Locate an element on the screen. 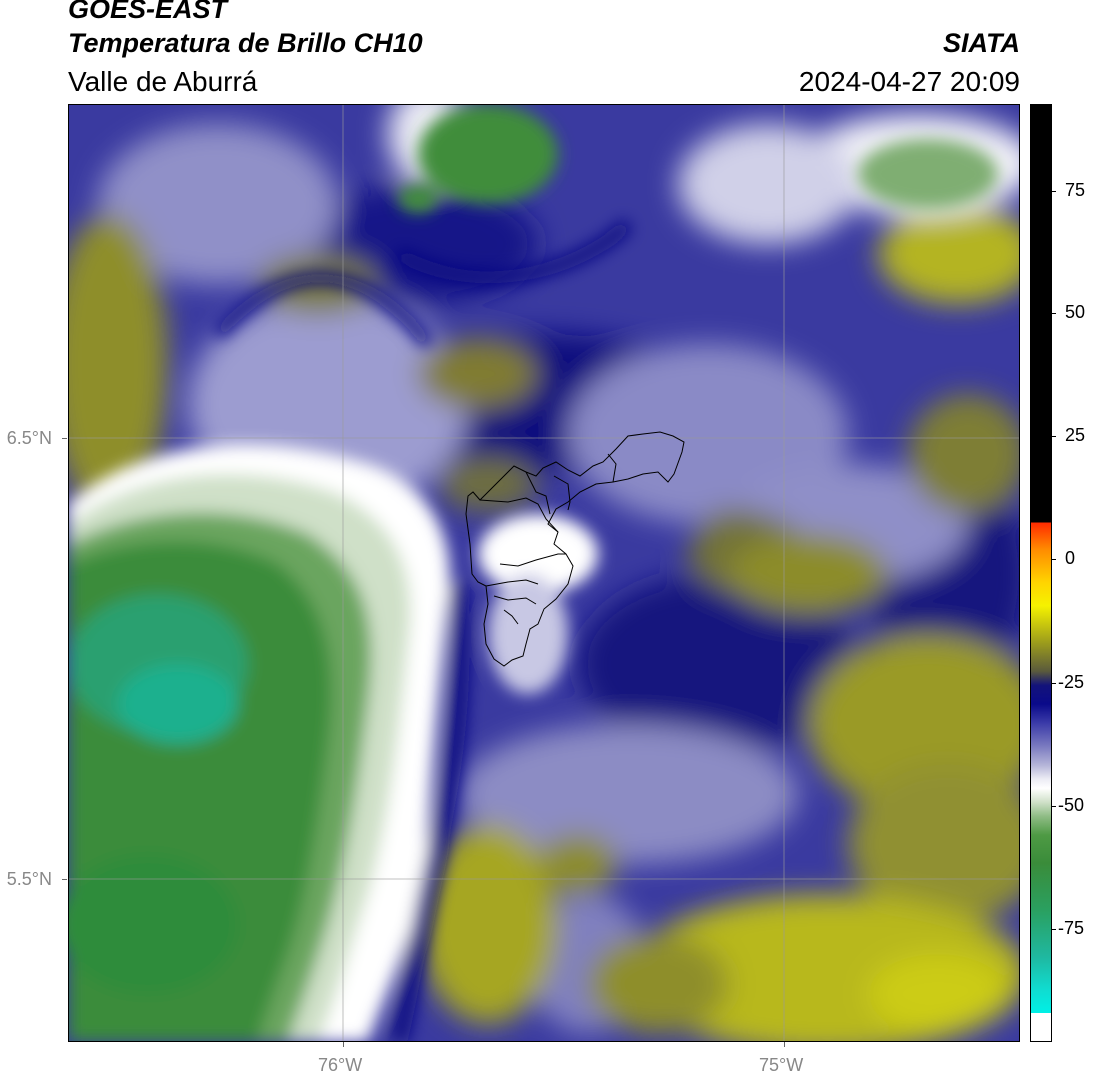  lon-label-75w: 75°W is located at coordinates (781, 1065).